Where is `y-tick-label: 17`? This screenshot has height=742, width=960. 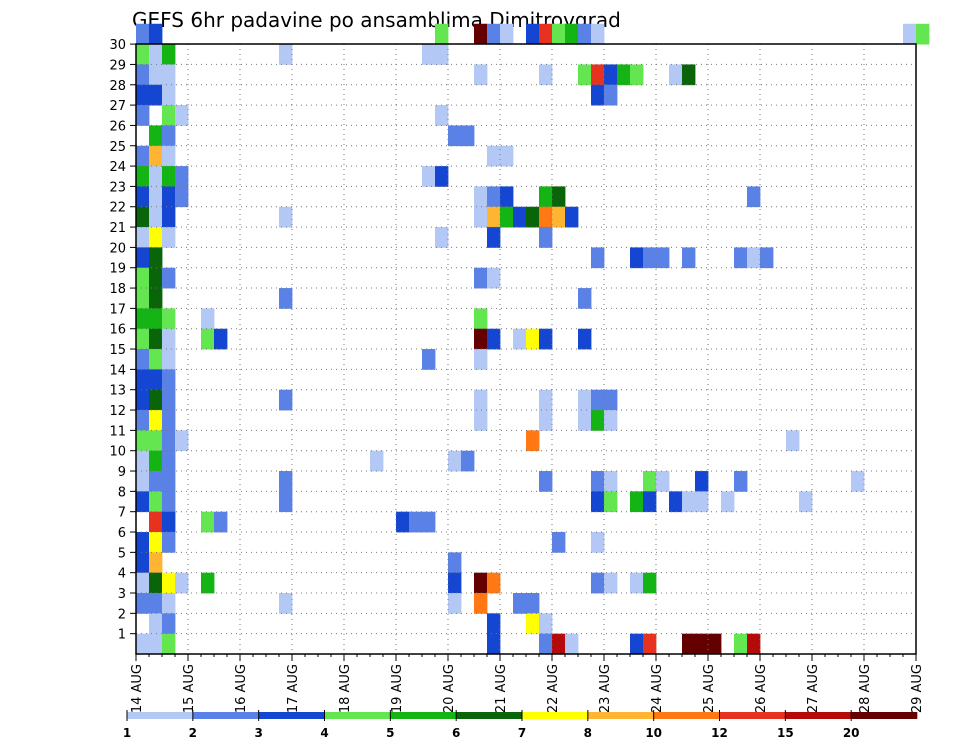
y-tick-label: 17 is located at coordinates (117, 309).